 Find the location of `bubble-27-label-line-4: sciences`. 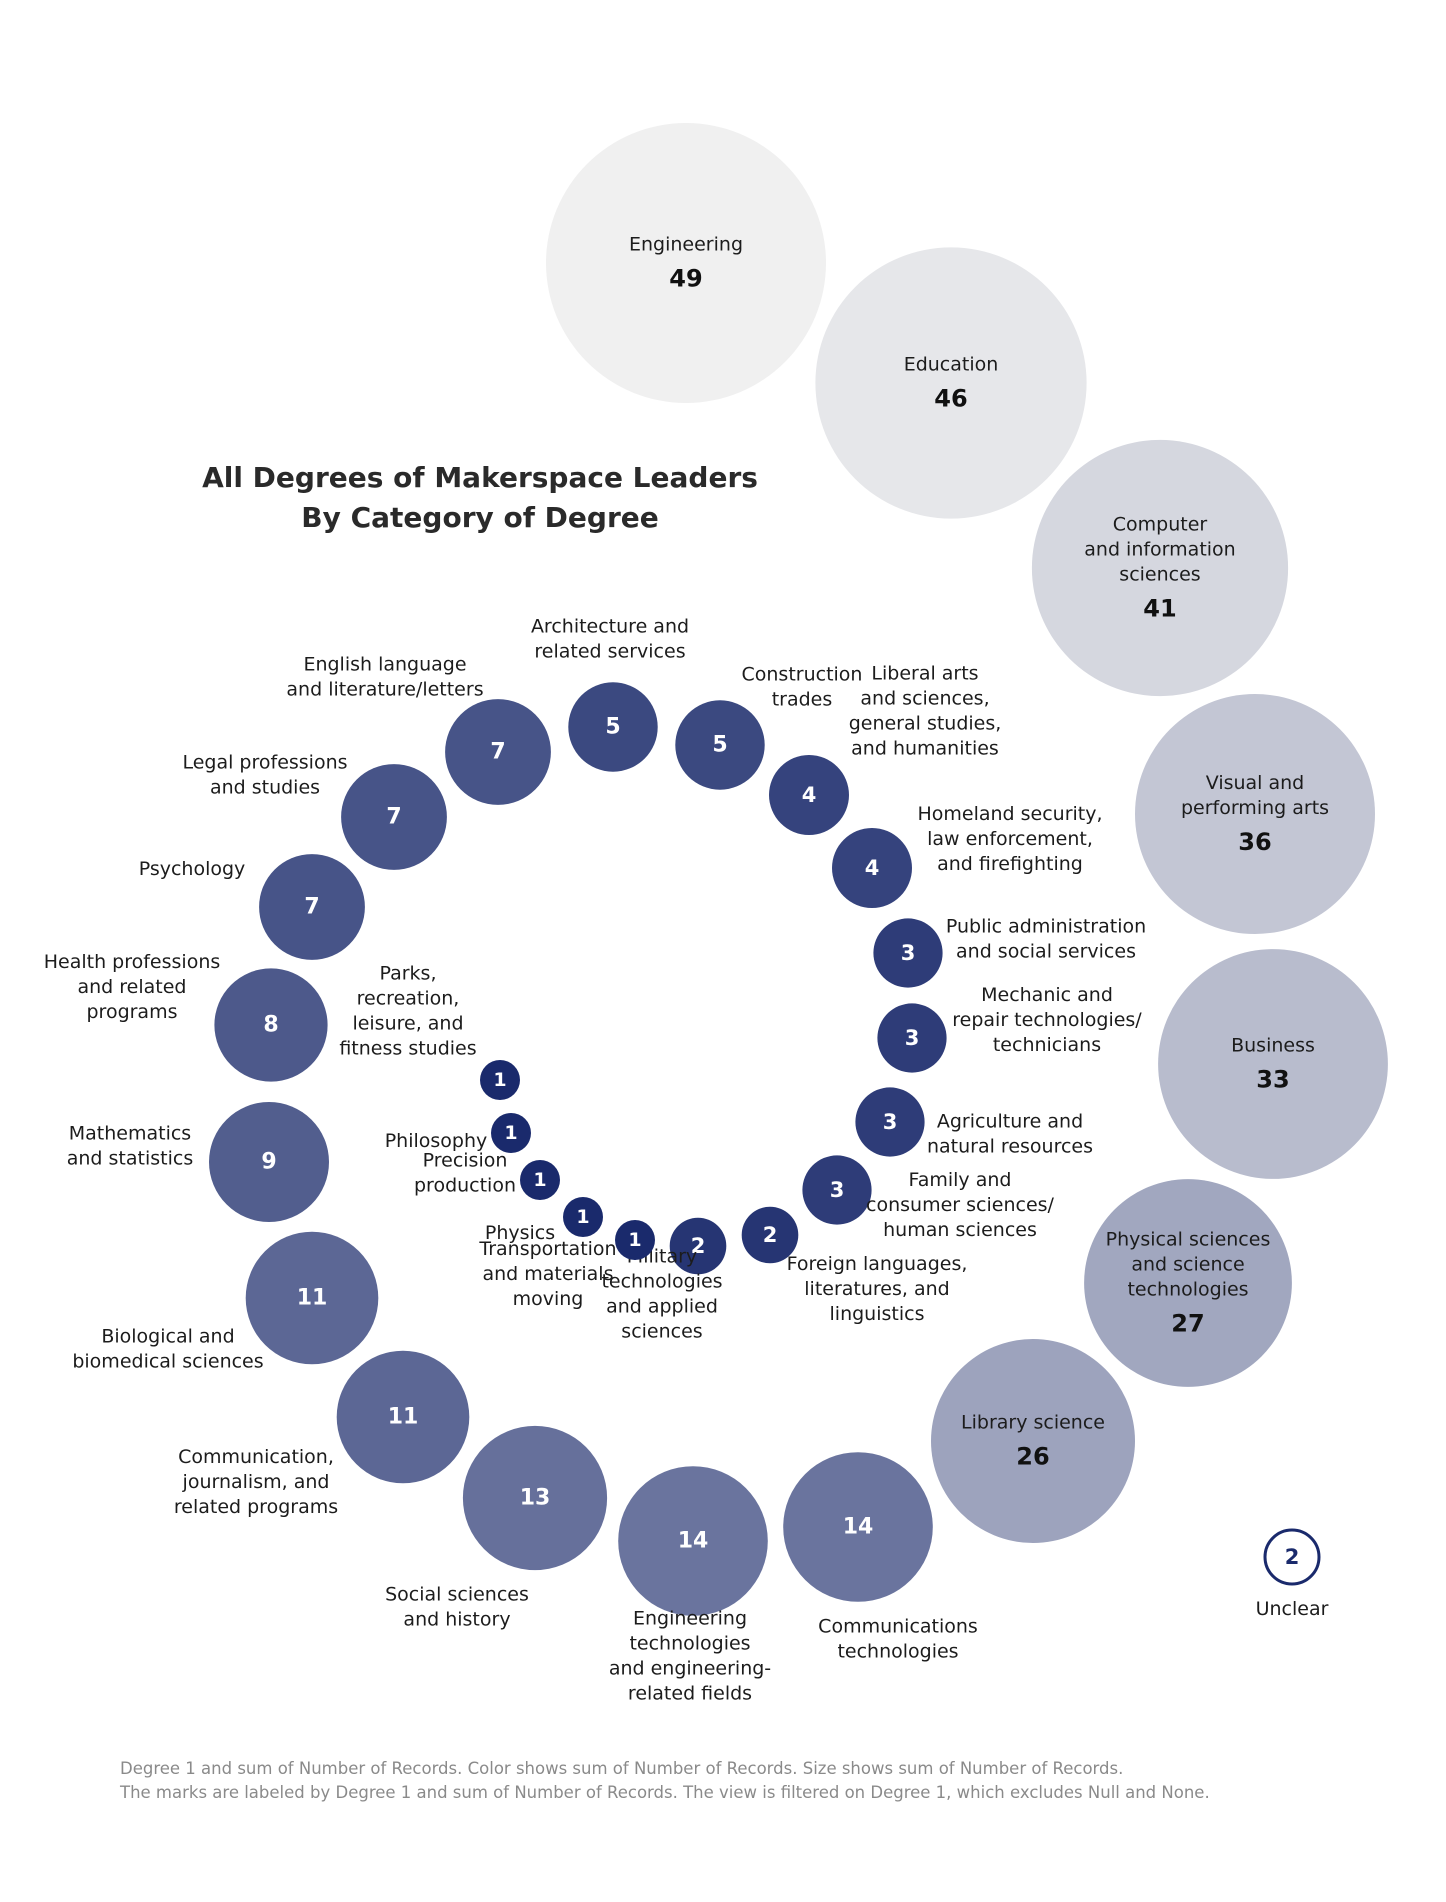

bubble-27-label-line-4: sciences is located at coordinates (661, 1332).